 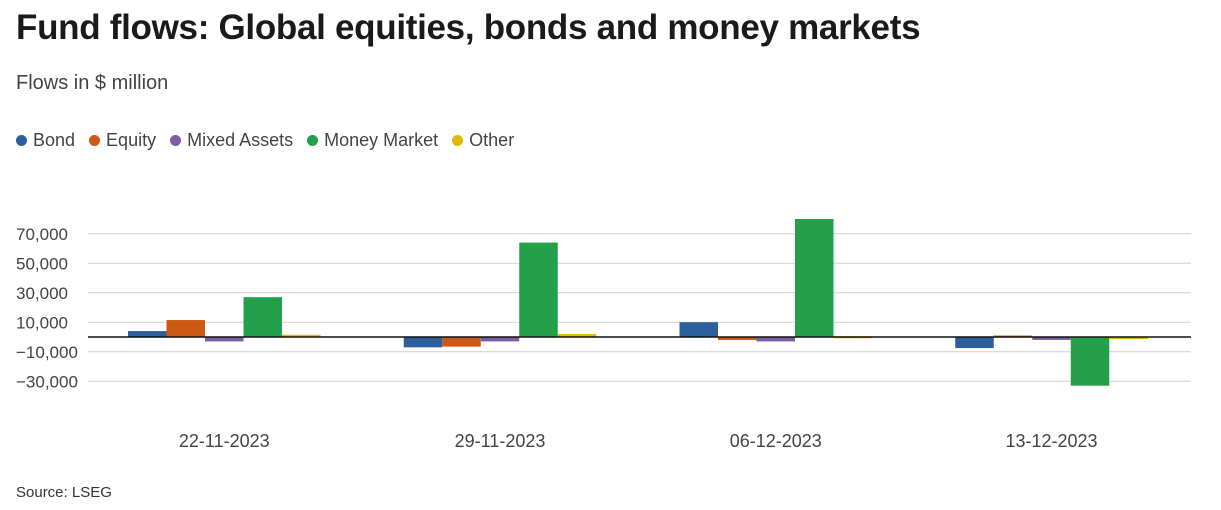 What do you see at coordinates (42, 263) in the screenshot?
I see `y-tick-label: 50,000` at bounding box center [42, 263].